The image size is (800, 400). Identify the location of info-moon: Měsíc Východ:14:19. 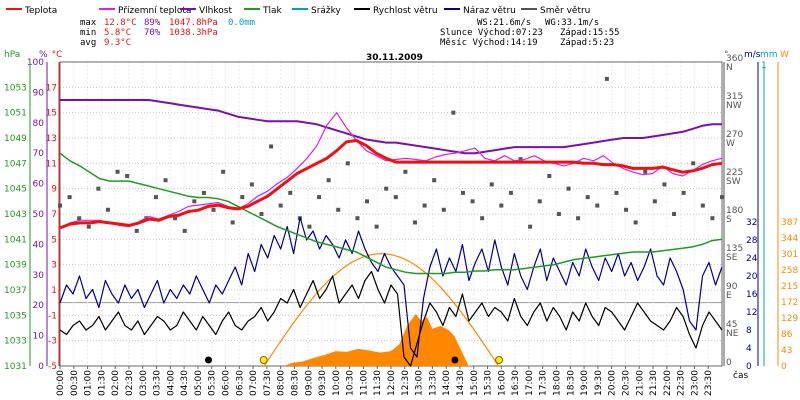
(489, 43).